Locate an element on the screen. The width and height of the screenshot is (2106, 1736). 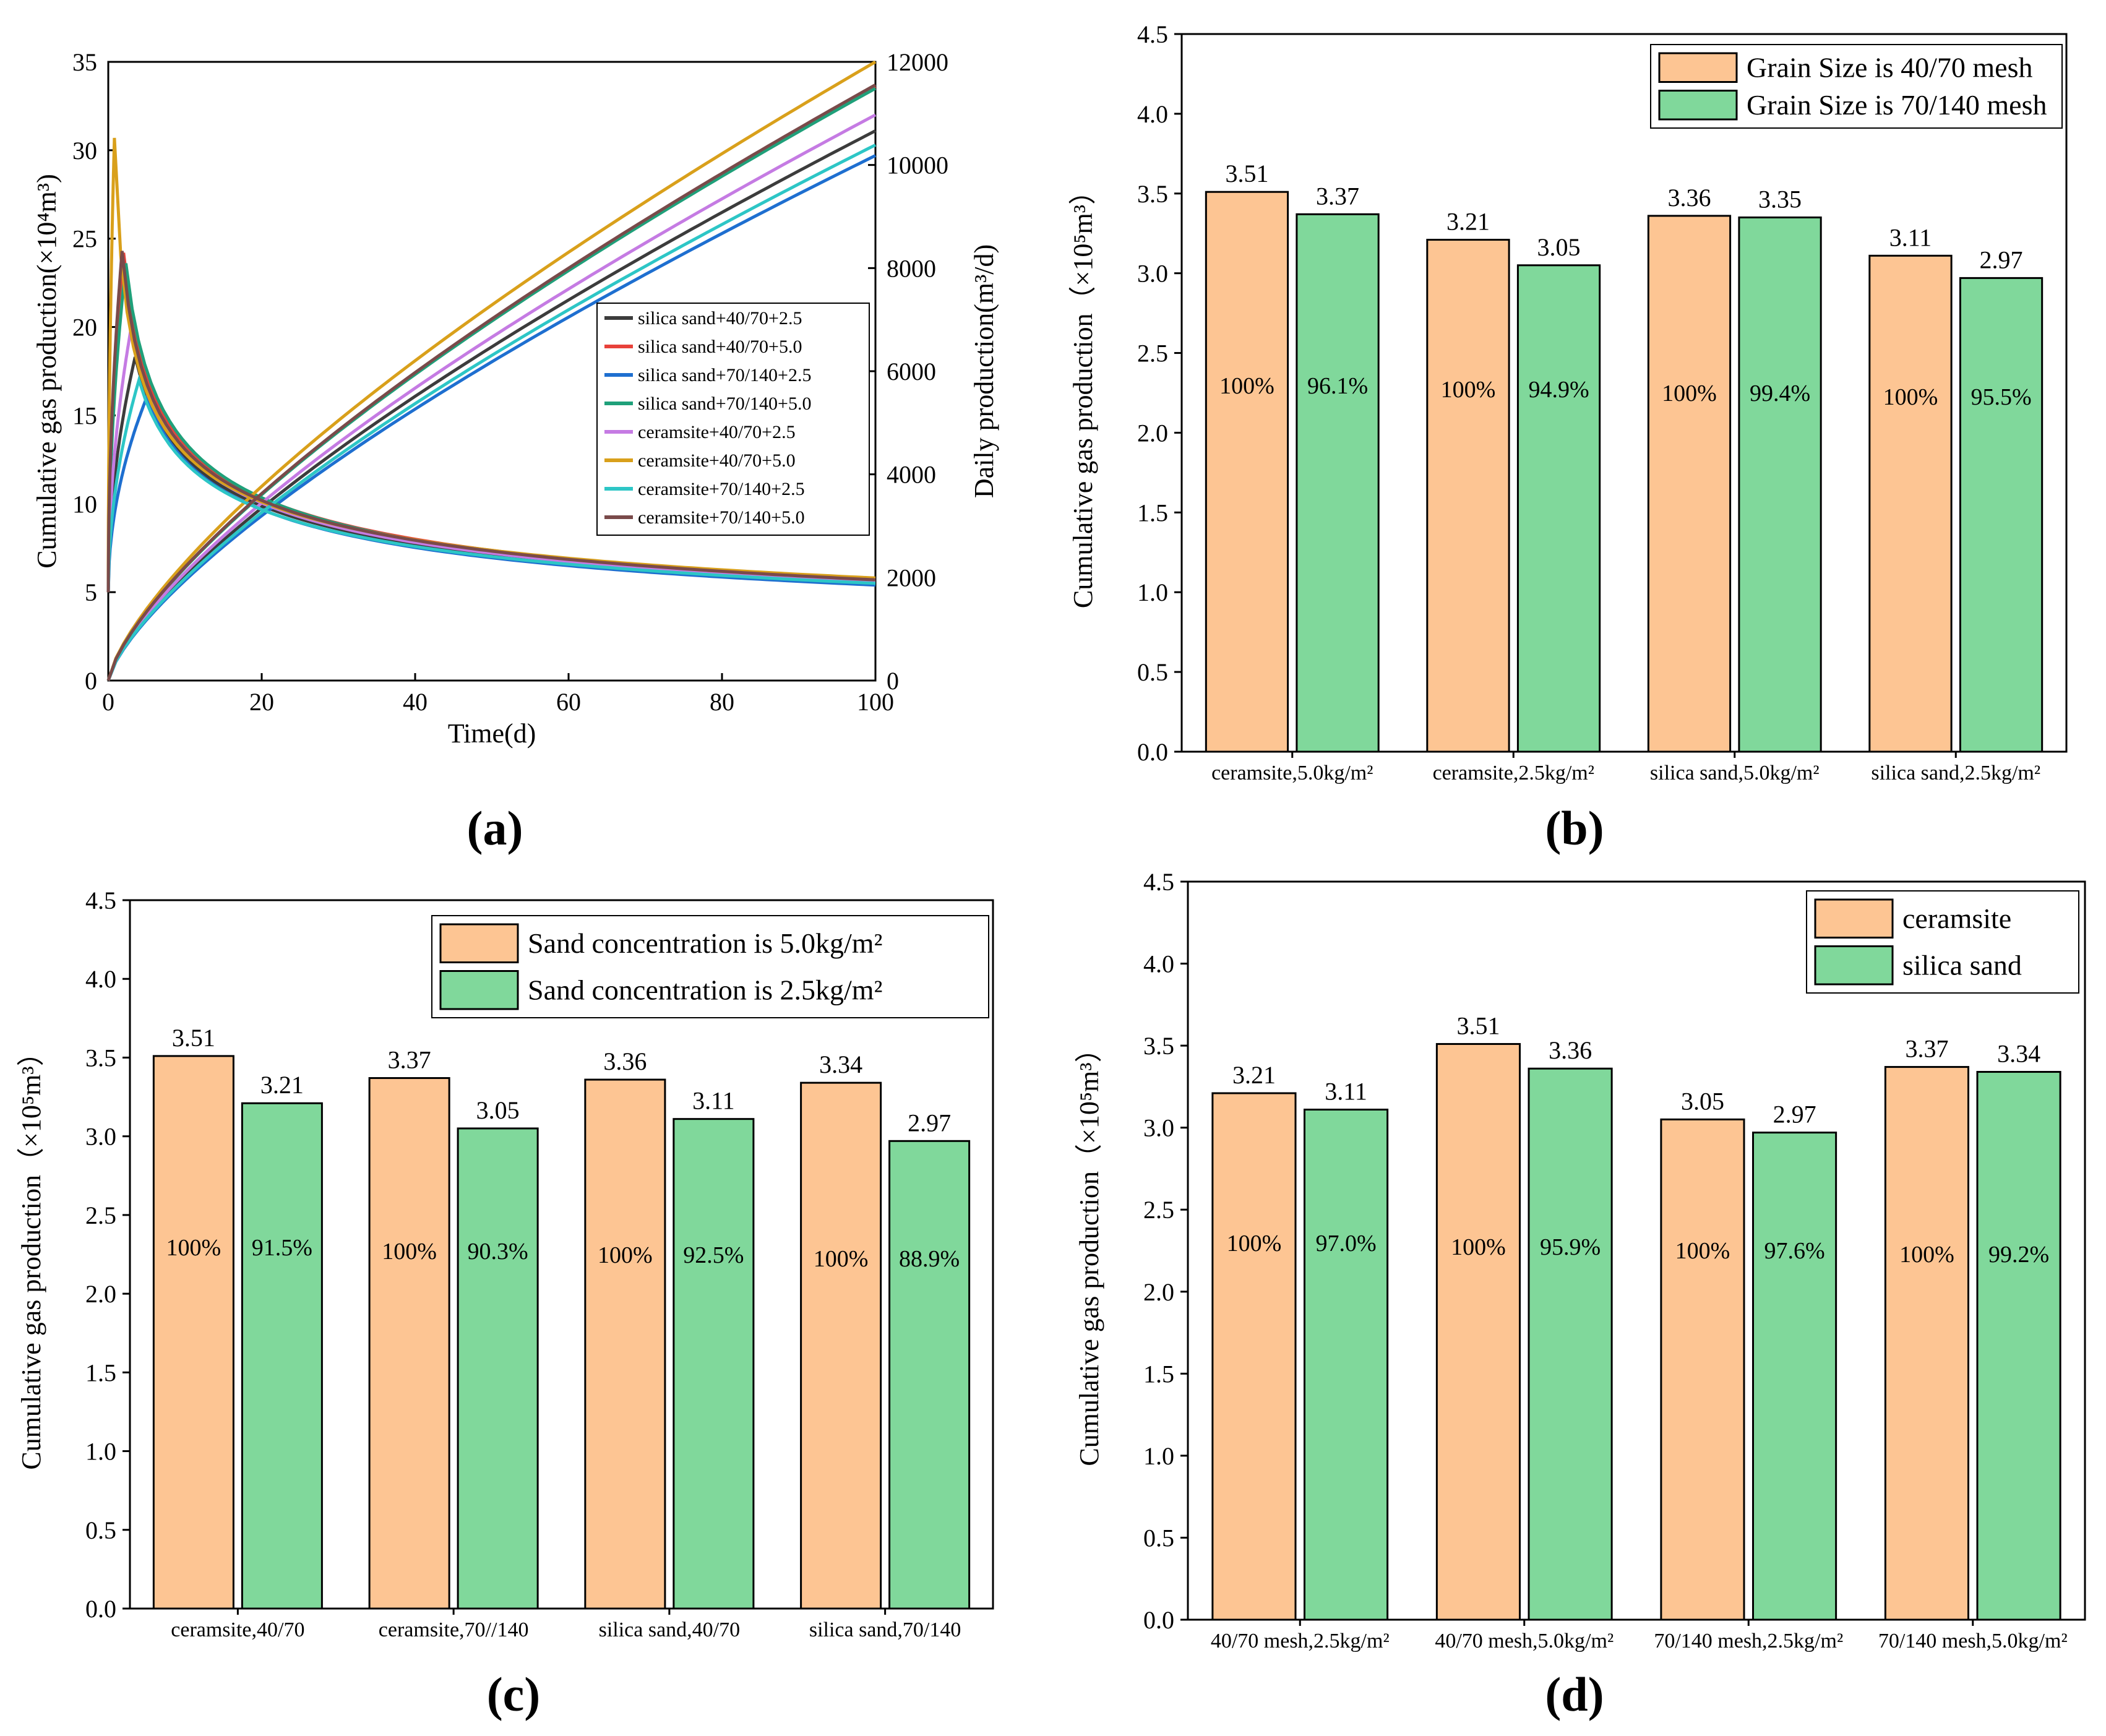
y-axis-title: Cumulative gas production（×10⁵m³） is located at coordinates (31, 1254).